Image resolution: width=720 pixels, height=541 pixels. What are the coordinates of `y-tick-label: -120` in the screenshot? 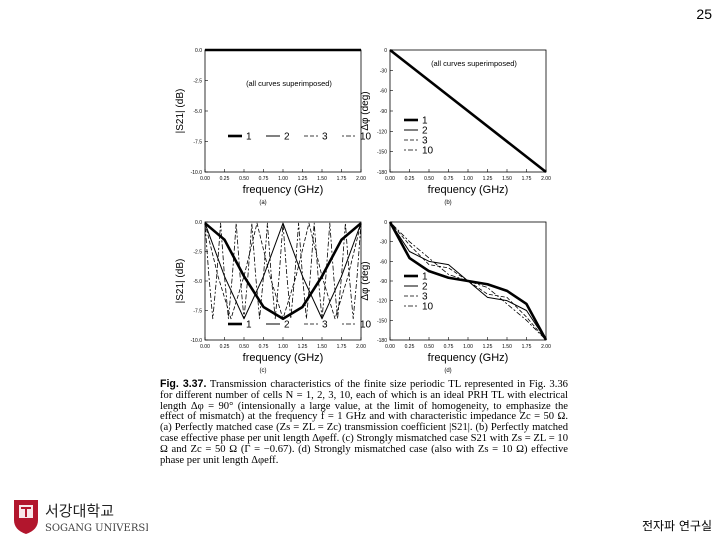 It's located at (382, 132).